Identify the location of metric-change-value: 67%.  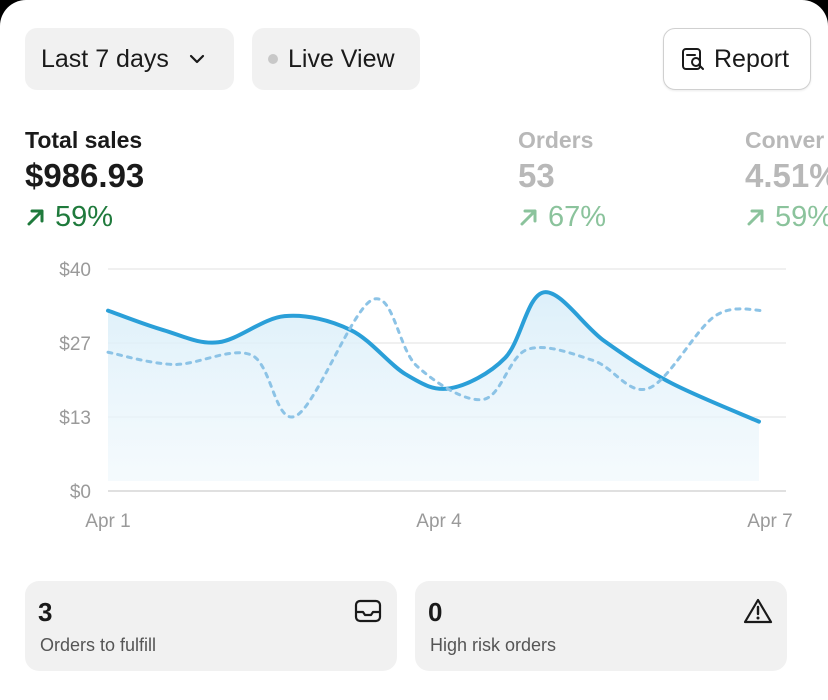
(577, 217).